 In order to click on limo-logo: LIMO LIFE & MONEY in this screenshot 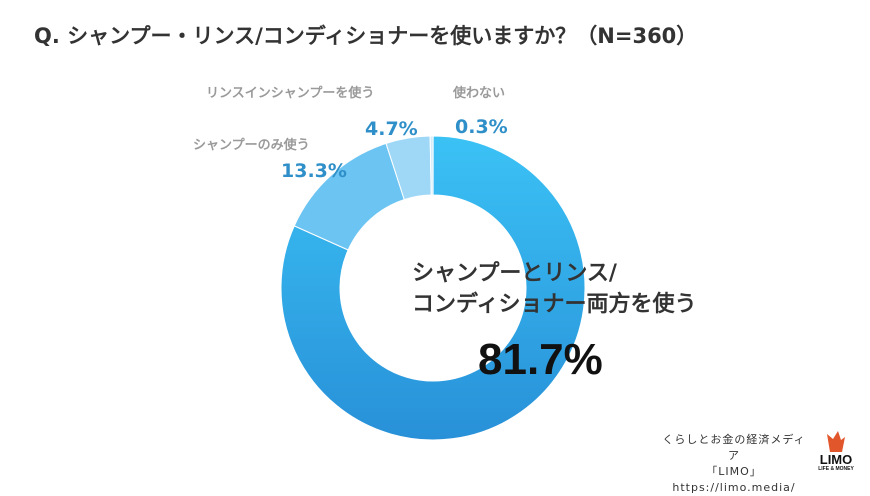, I will do `click(836, 452)`.